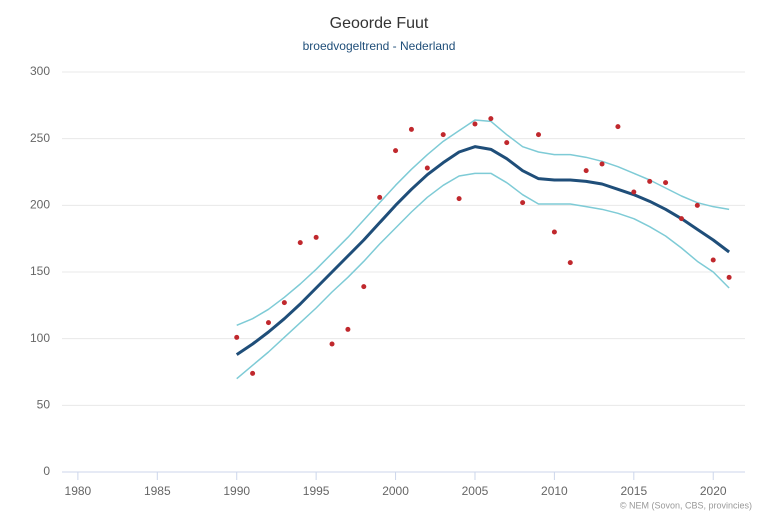  Describe the element at coordinates (379, 46) in the screenshot. I see `chart-subtitle: broedvogeltrend - Nederland` at that location.